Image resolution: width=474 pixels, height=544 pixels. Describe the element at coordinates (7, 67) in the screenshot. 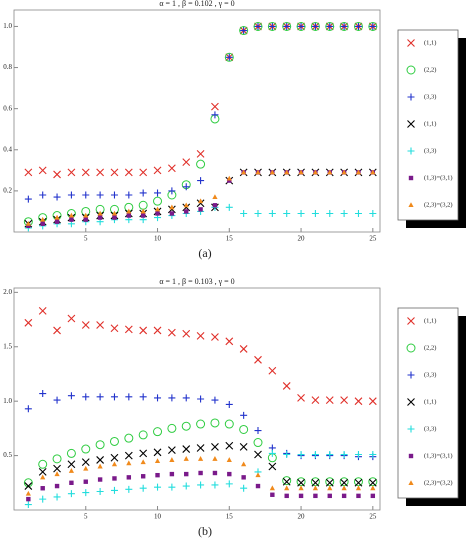

I see `y-tick-label: 0.8` at that location.